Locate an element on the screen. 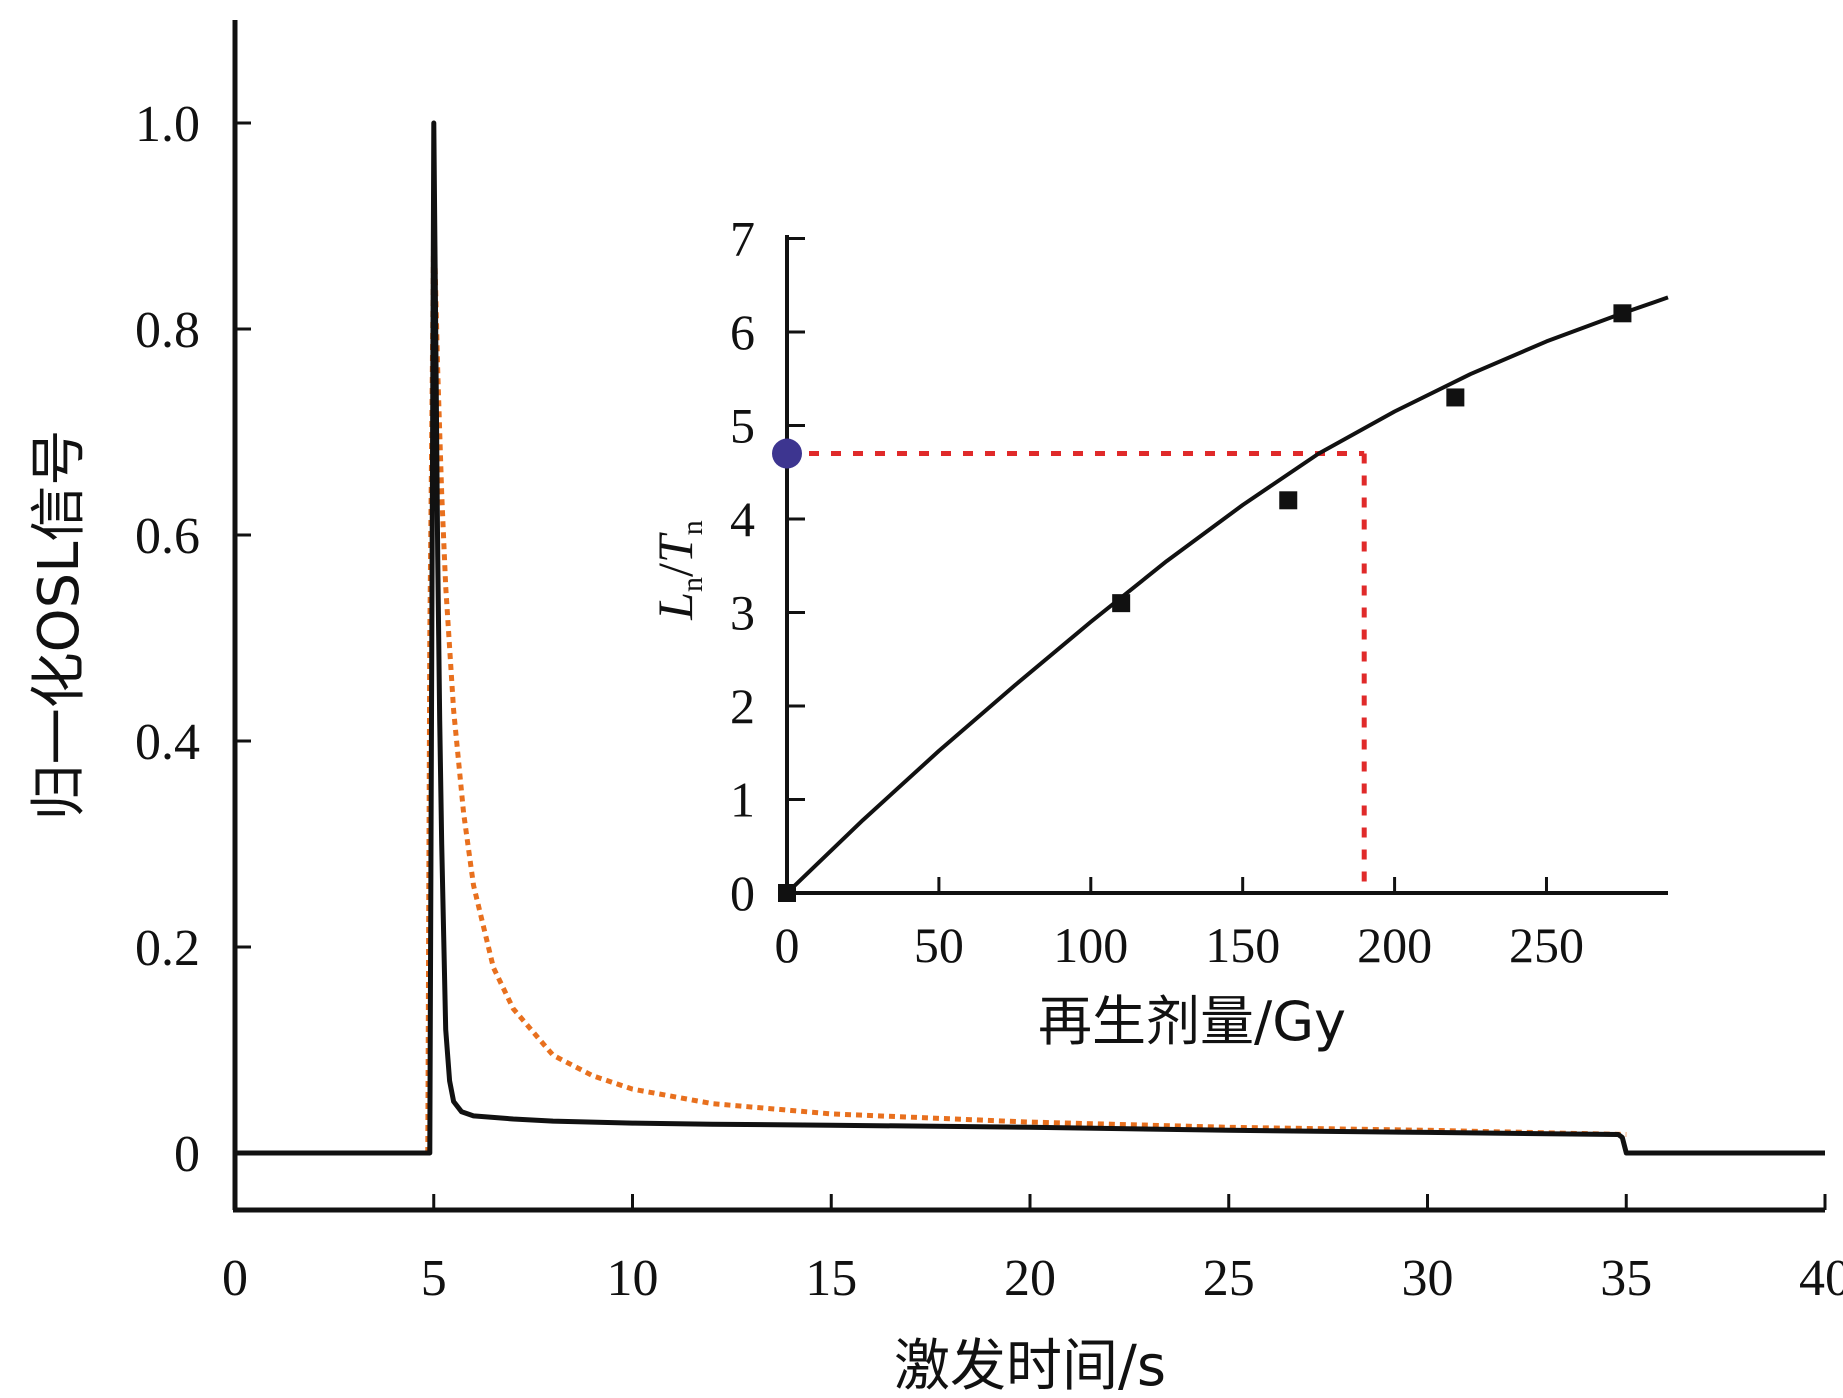 This screenshot has height=1398, width=1843. main-y-tick-label: 0.2 is located at coordinates (167, 948).